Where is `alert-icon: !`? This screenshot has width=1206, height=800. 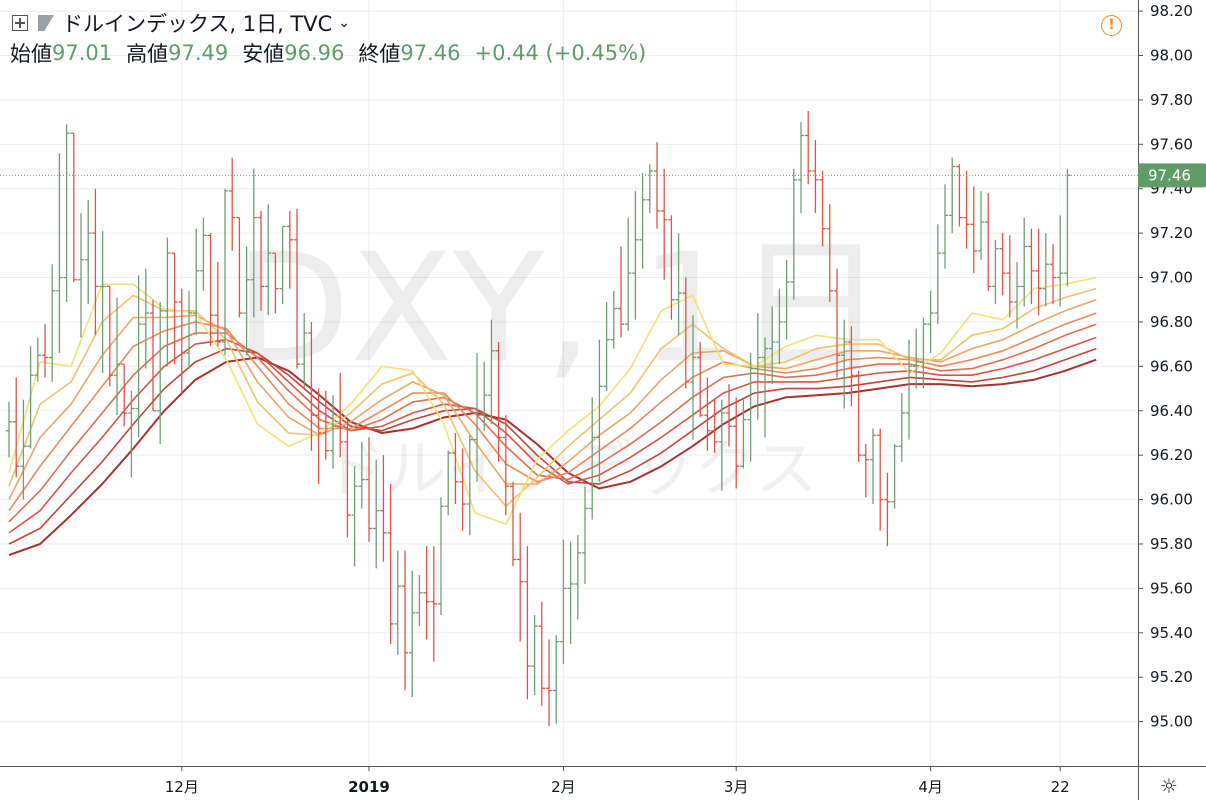 alert-icon: ! is located at coordinates (1111, 25).